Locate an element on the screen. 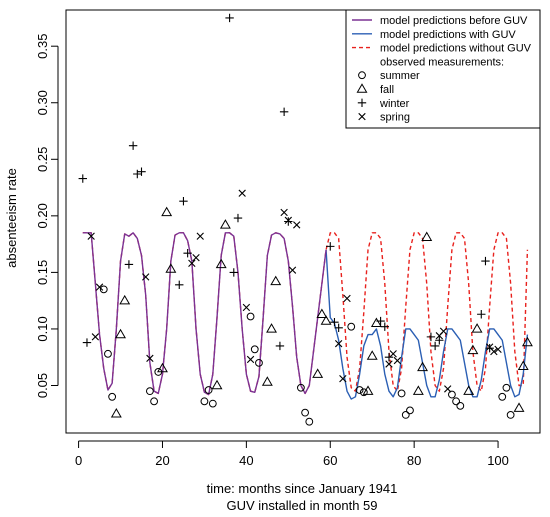 The height and width of the screenshot is (517, 550). x-tick-label-60: 60 is located at coordinates (330, 460).